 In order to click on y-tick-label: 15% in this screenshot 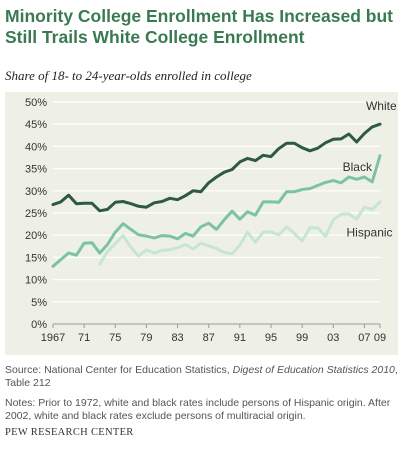, I will do `click(36, 258)`.